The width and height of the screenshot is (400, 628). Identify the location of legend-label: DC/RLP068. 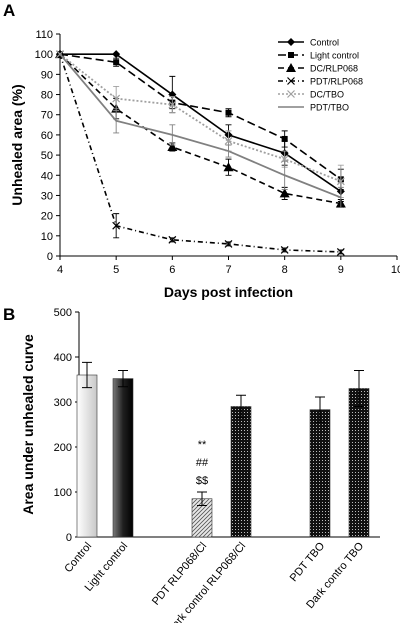
(334, 69).